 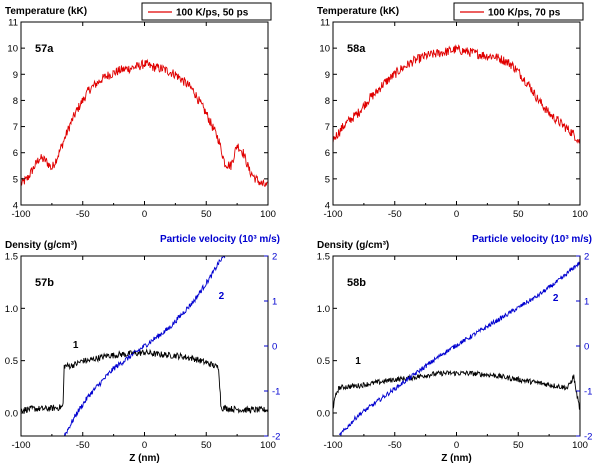 What do you see at coordinates (524, 13) in the screenshot?
I see `legend-label: 100 K/ps, 70 ps` at bounding box center [524, 13].